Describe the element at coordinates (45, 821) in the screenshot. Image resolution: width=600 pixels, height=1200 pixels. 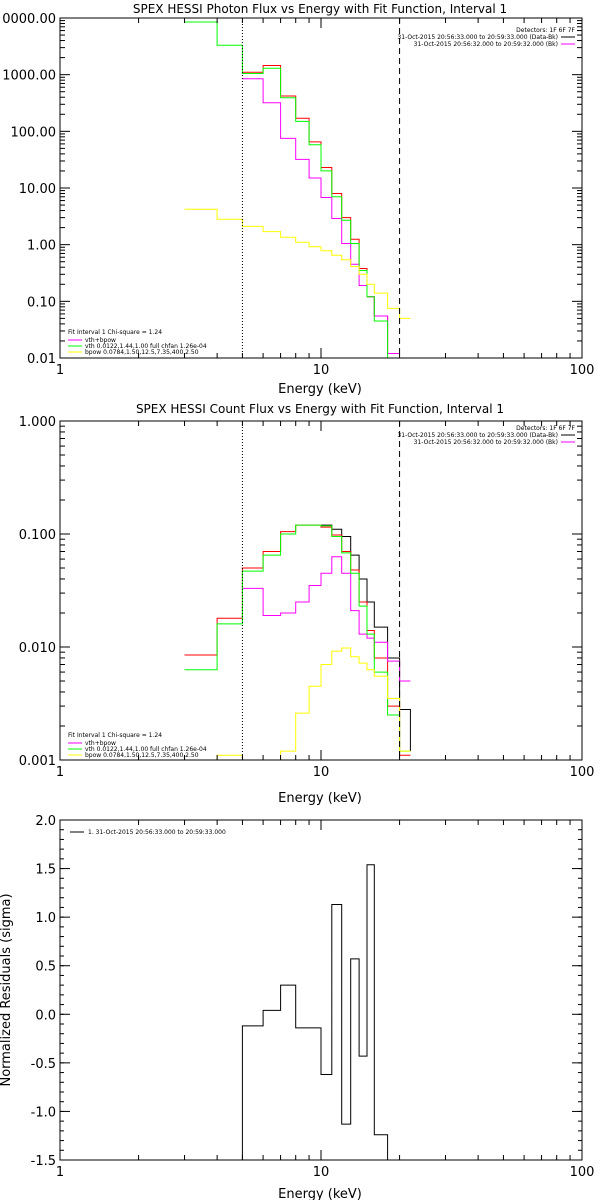
I see `y-tick-label: 2.0` at that location.